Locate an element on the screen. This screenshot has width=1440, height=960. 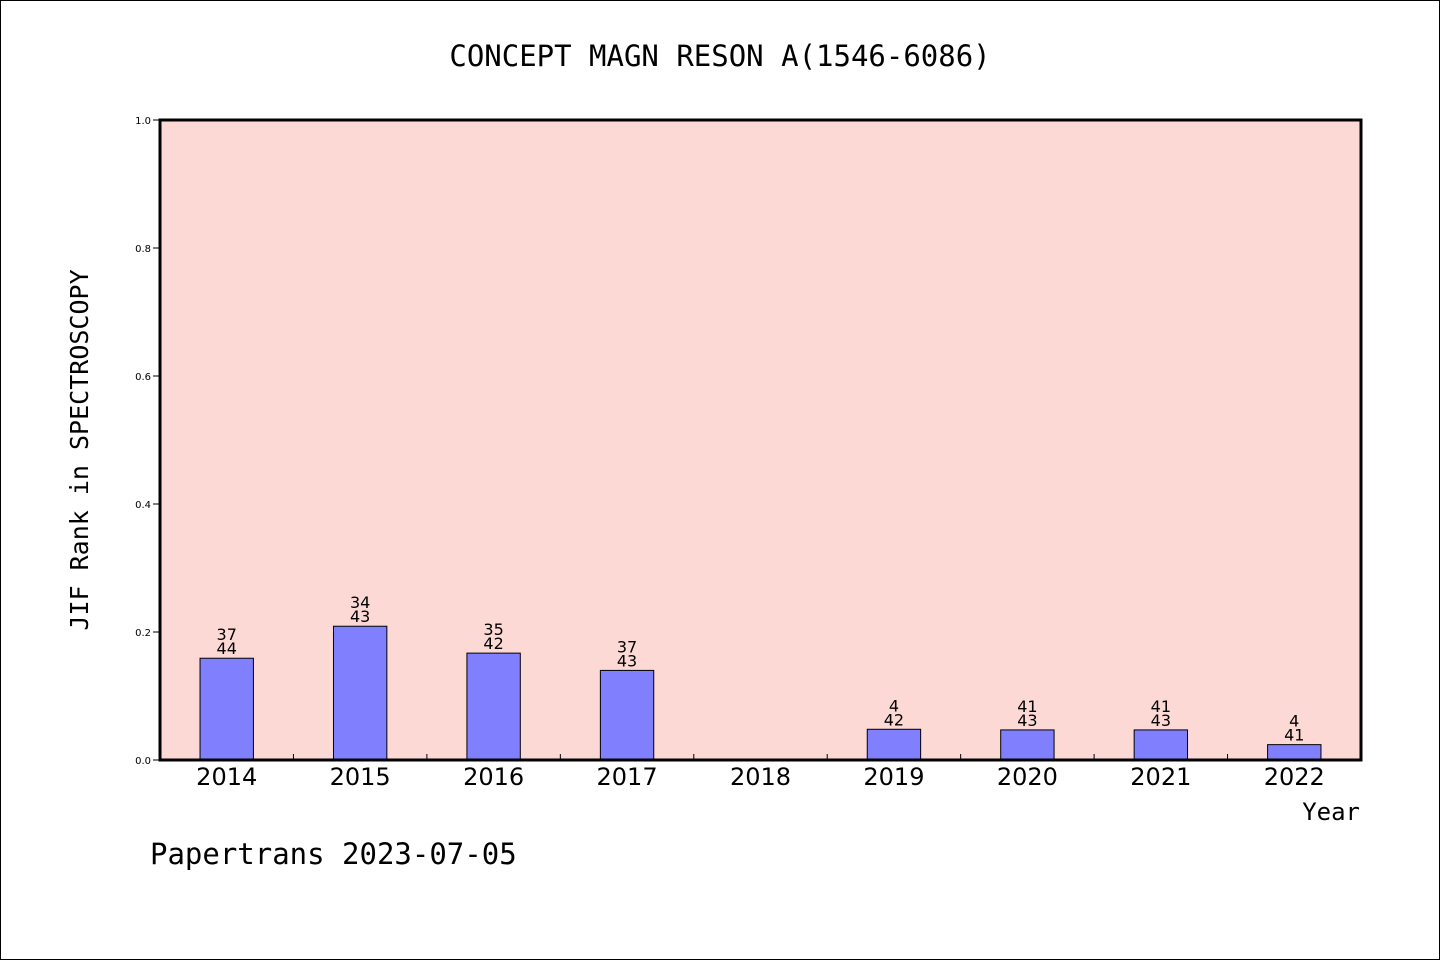
bar-2017 is located at coordinates (627, 715).